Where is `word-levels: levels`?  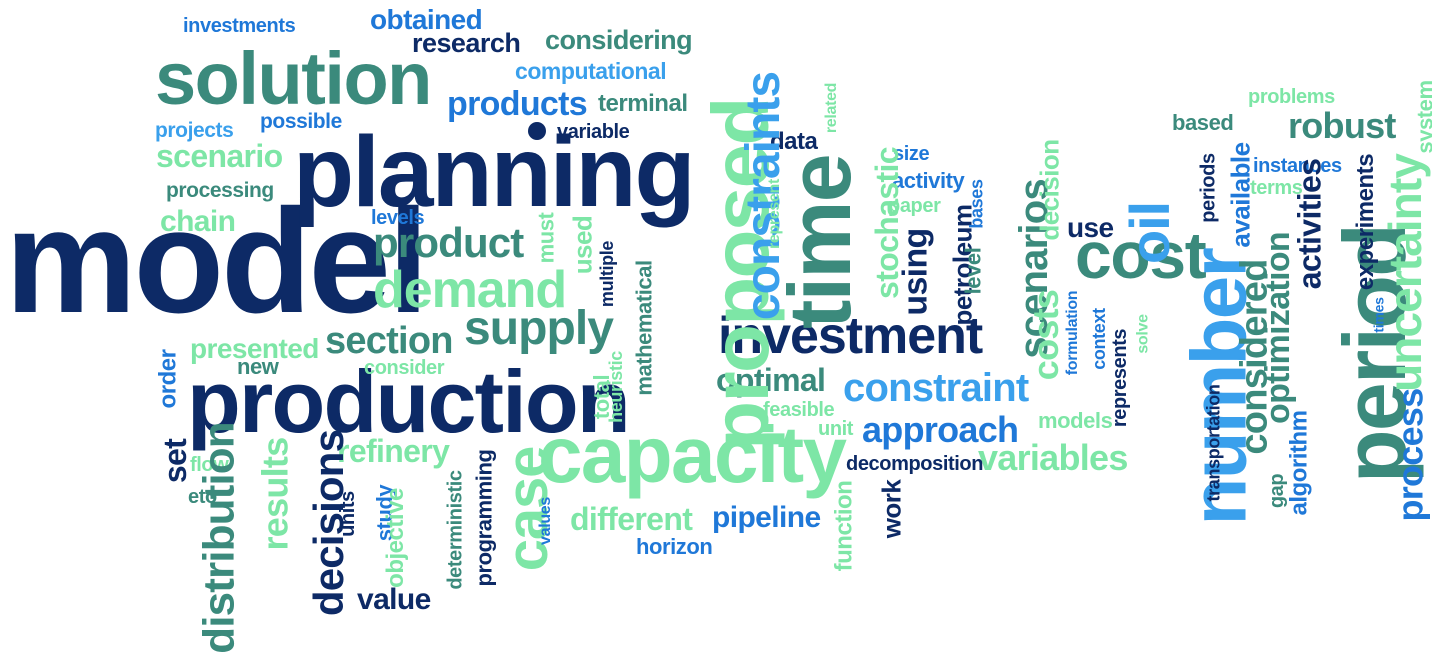
word-levels: levels is located at coordinates (398, 218).